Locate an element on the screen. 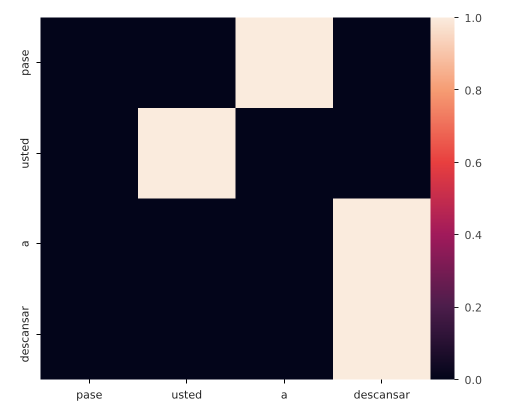  x-tick-label: usted is located at coordinates (186, 395).